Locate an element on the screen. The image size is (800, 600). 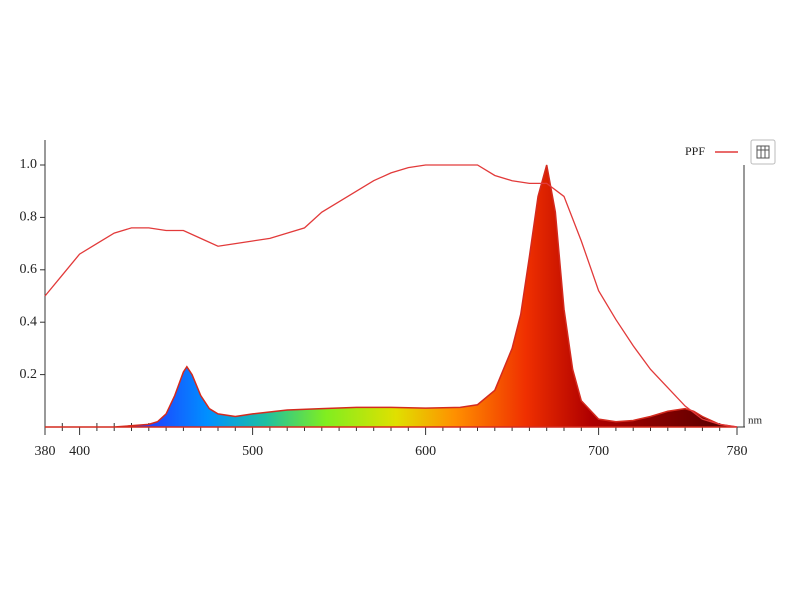
x-tick-label: 700 is located at coordinates (598, 451).